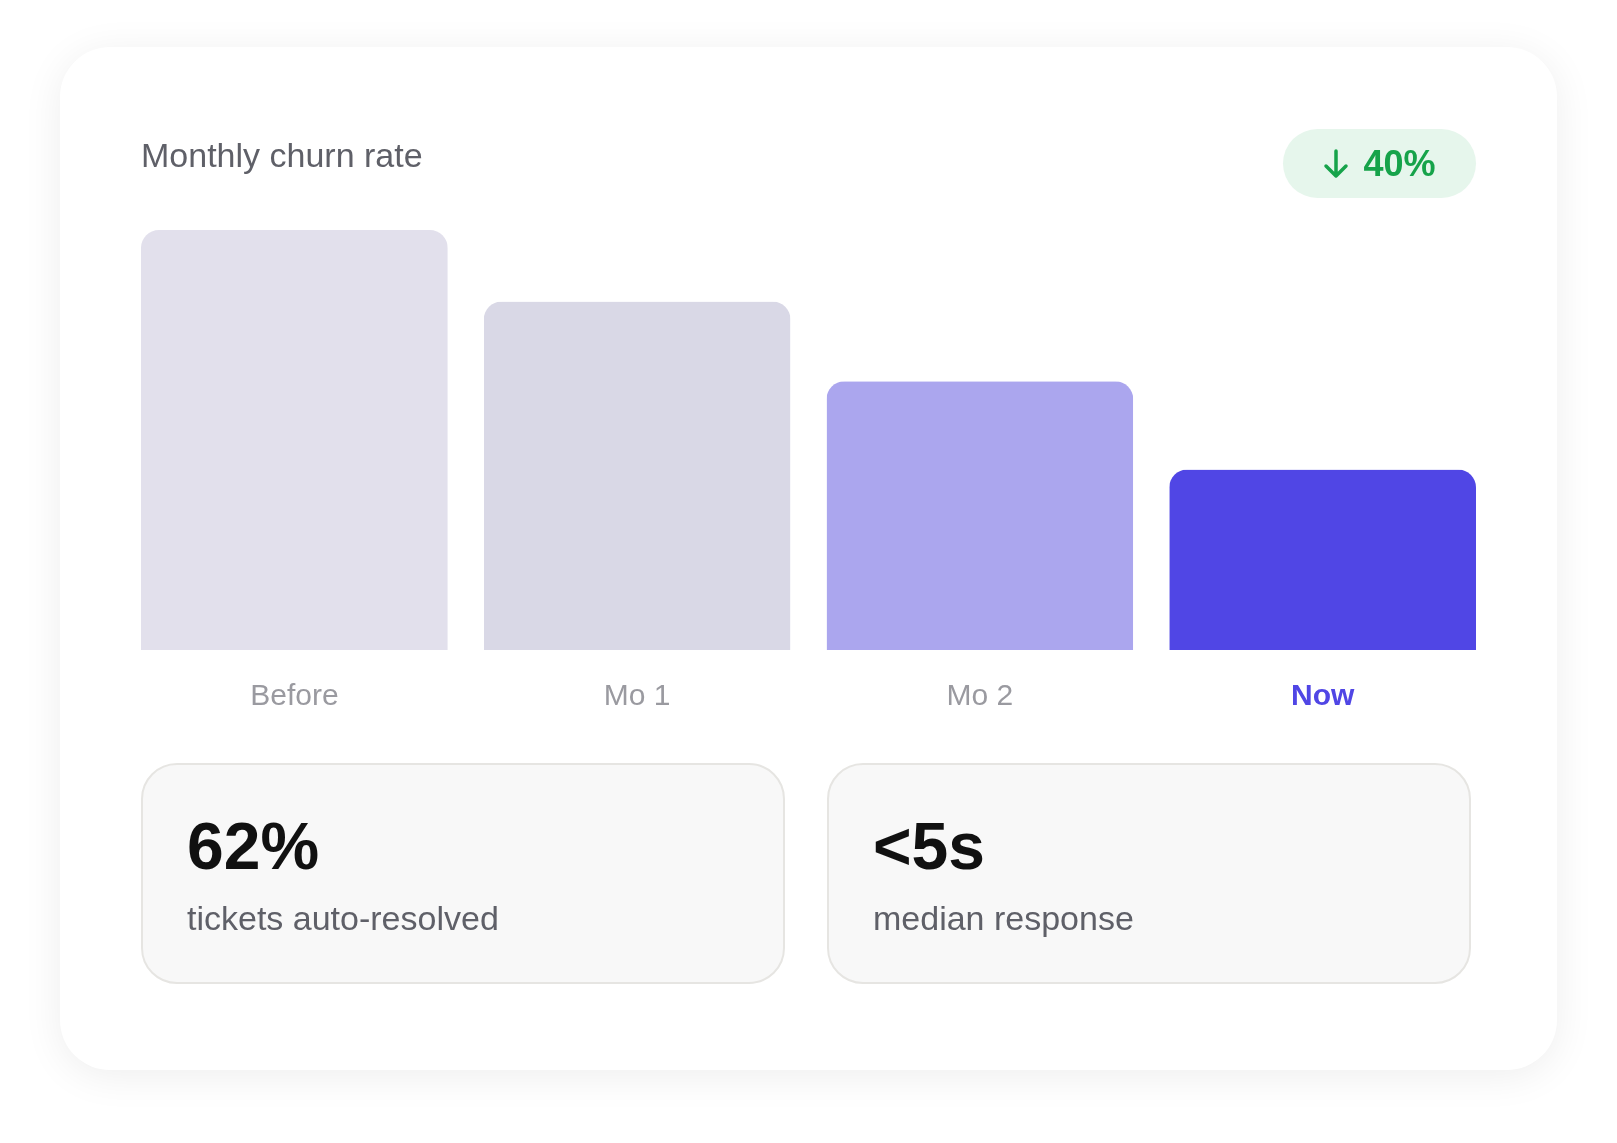 The width and height of the screenshot is (1617, 1143). I want to click on text: 40%, so click(1399, 163).